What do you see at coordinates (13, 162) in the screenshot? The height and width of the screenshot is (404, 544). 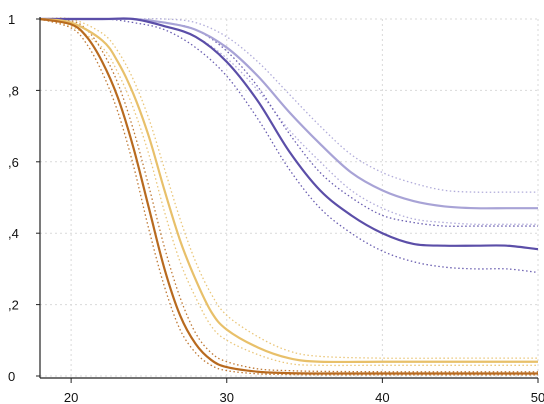 I see `y-tick-label: ,6` at bounding box center [13, 162].